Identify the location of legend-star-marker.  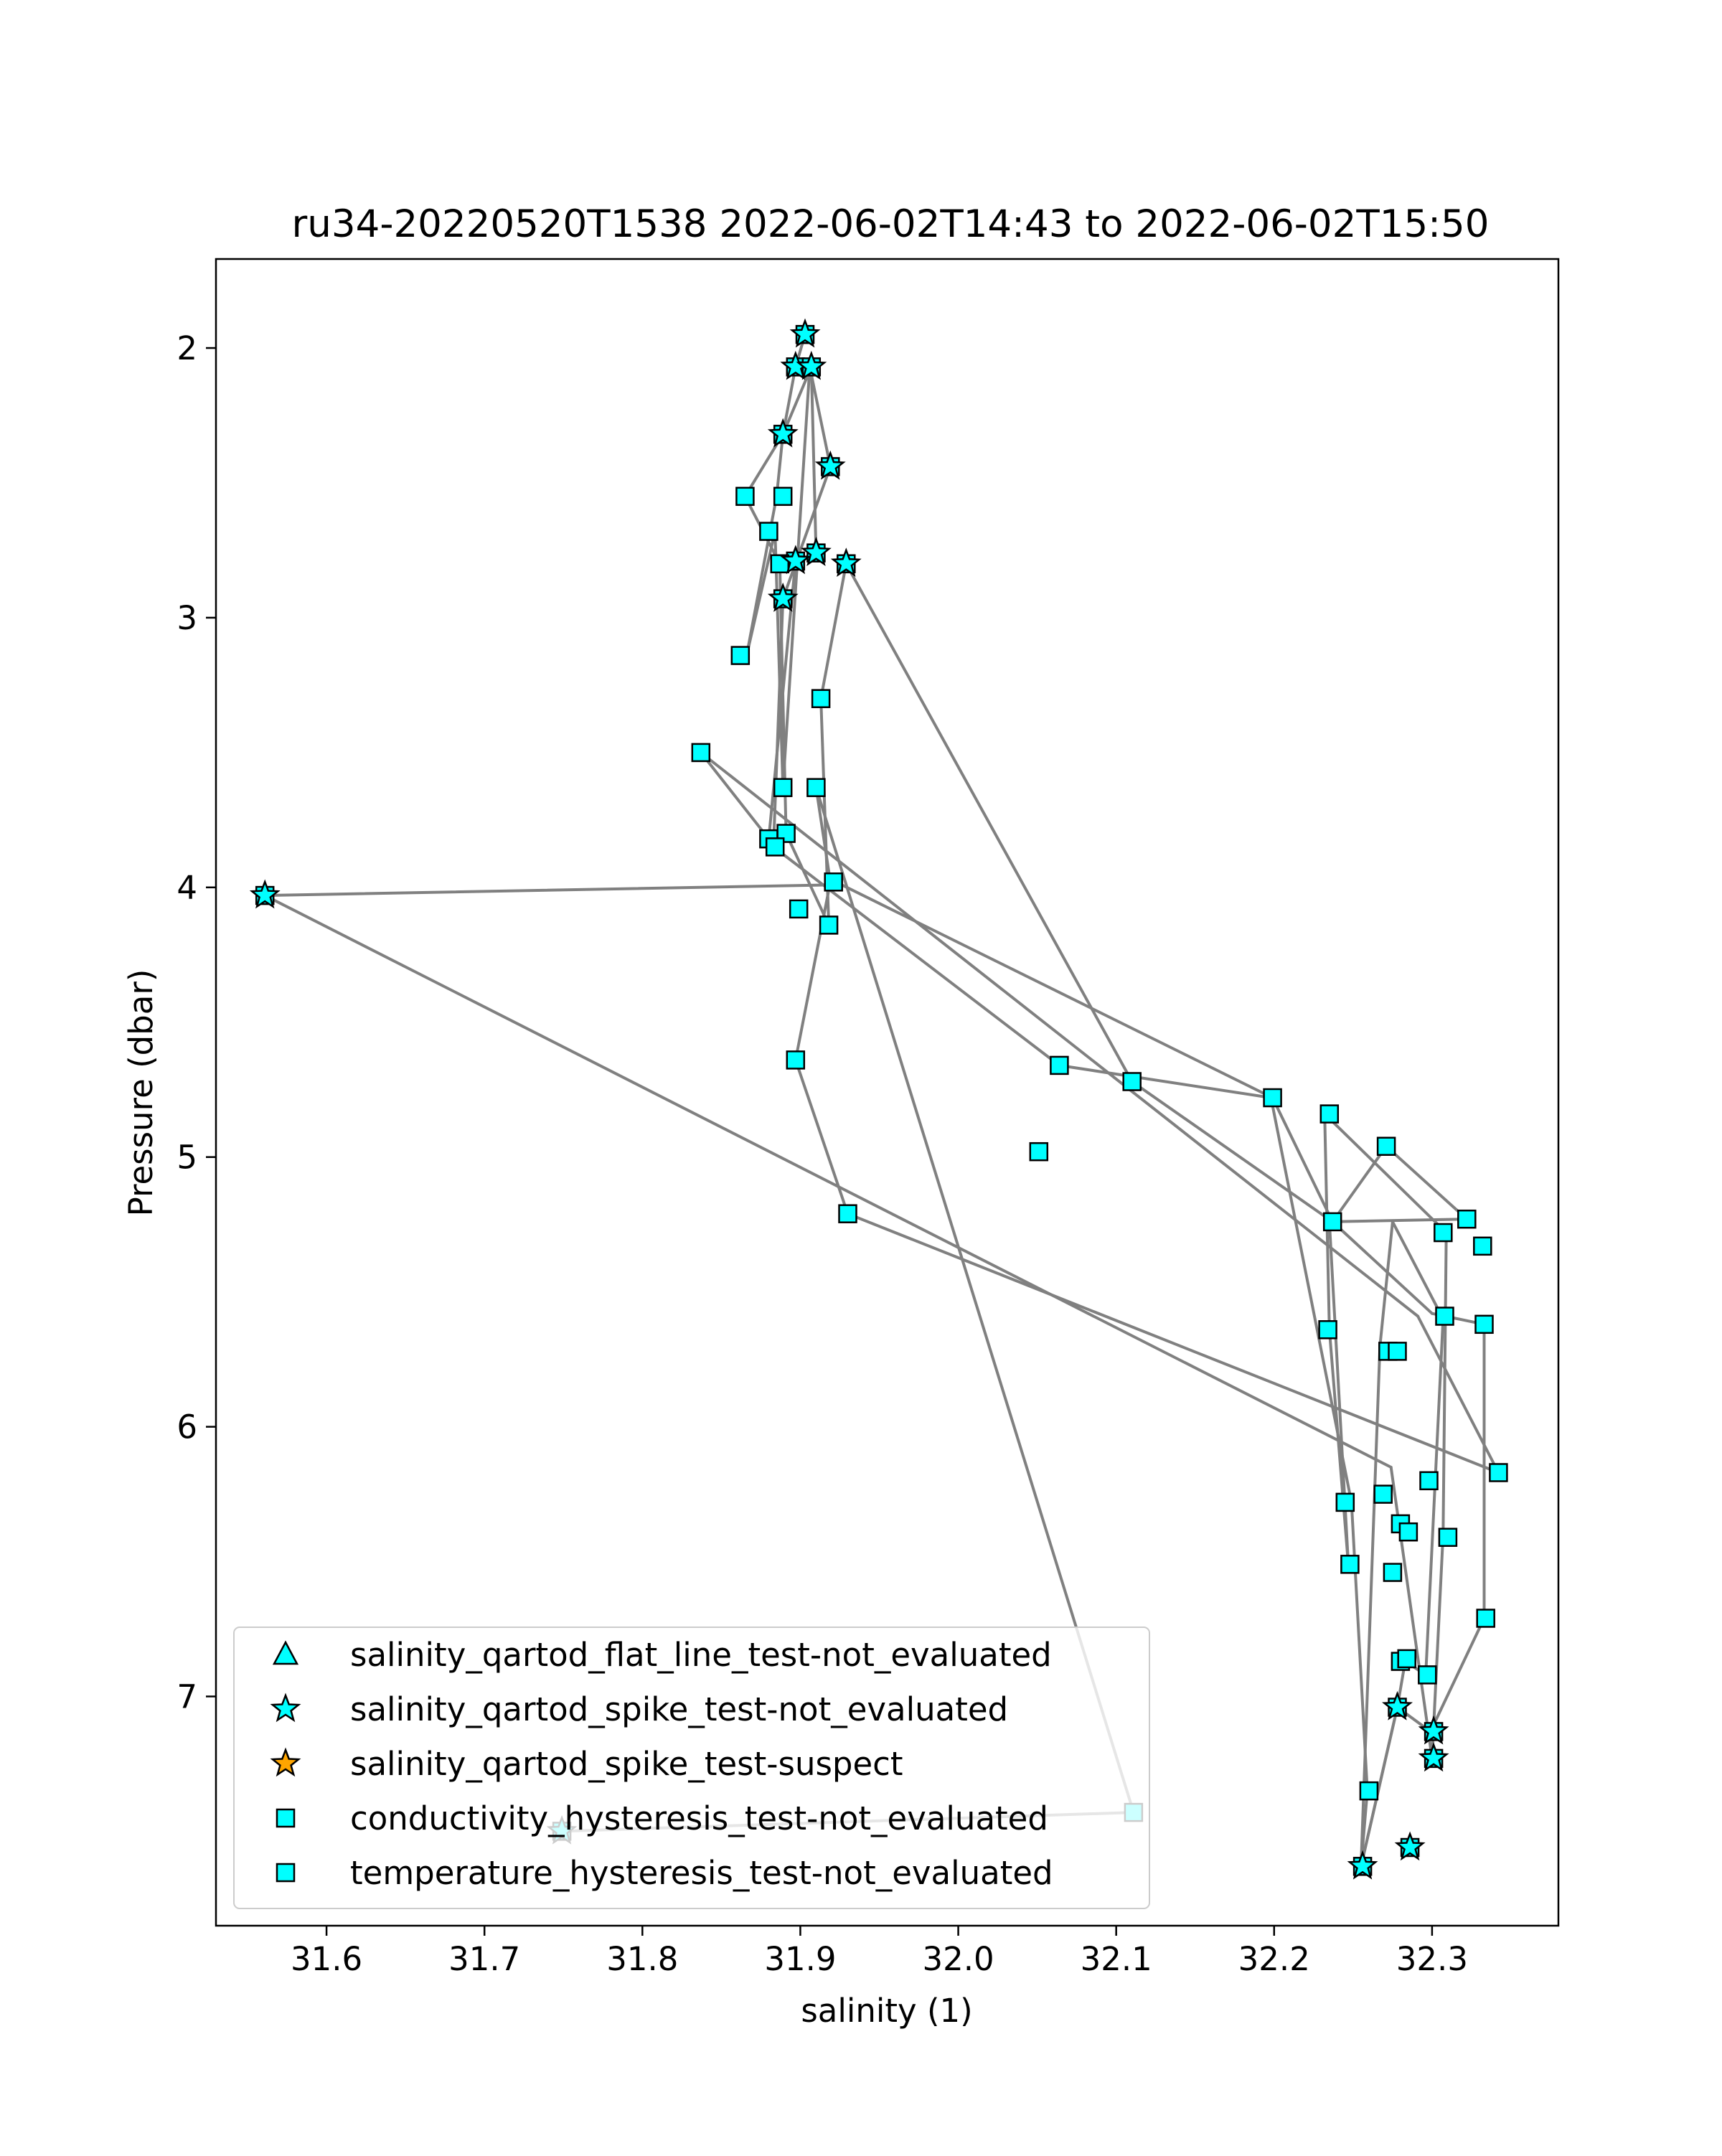
(285, 1708).